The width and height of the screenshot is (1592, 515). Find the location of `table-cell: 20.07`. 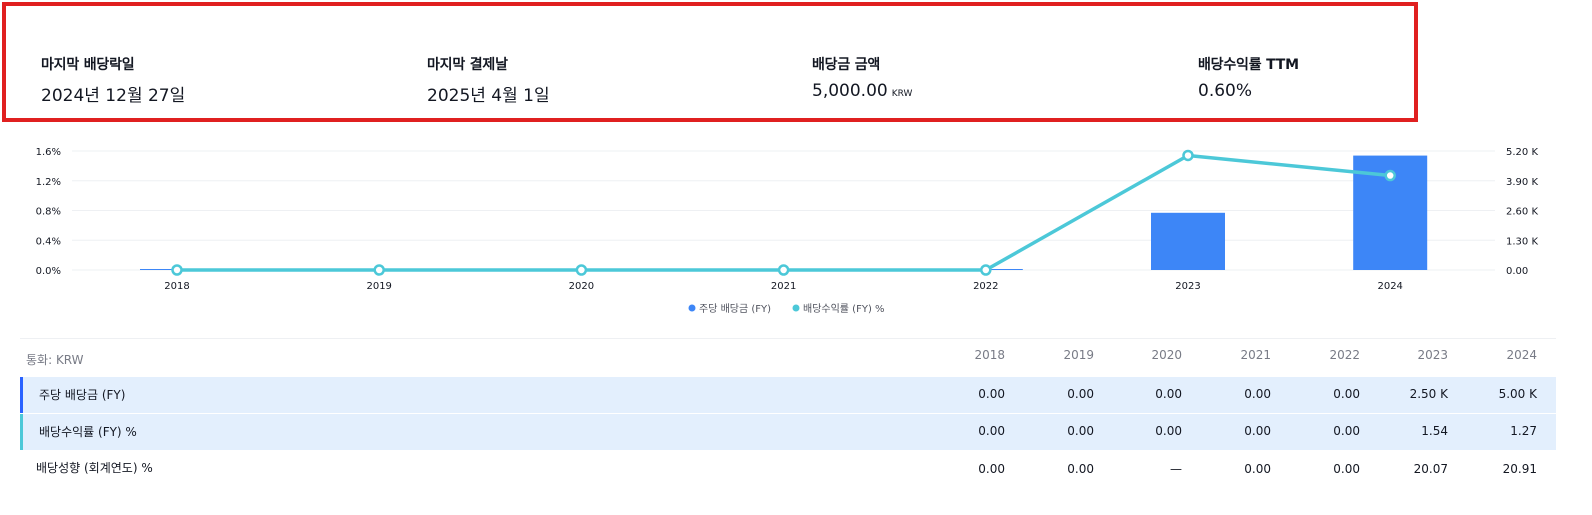

table-cell: 20.07 is located at coordinates (1430, 469).